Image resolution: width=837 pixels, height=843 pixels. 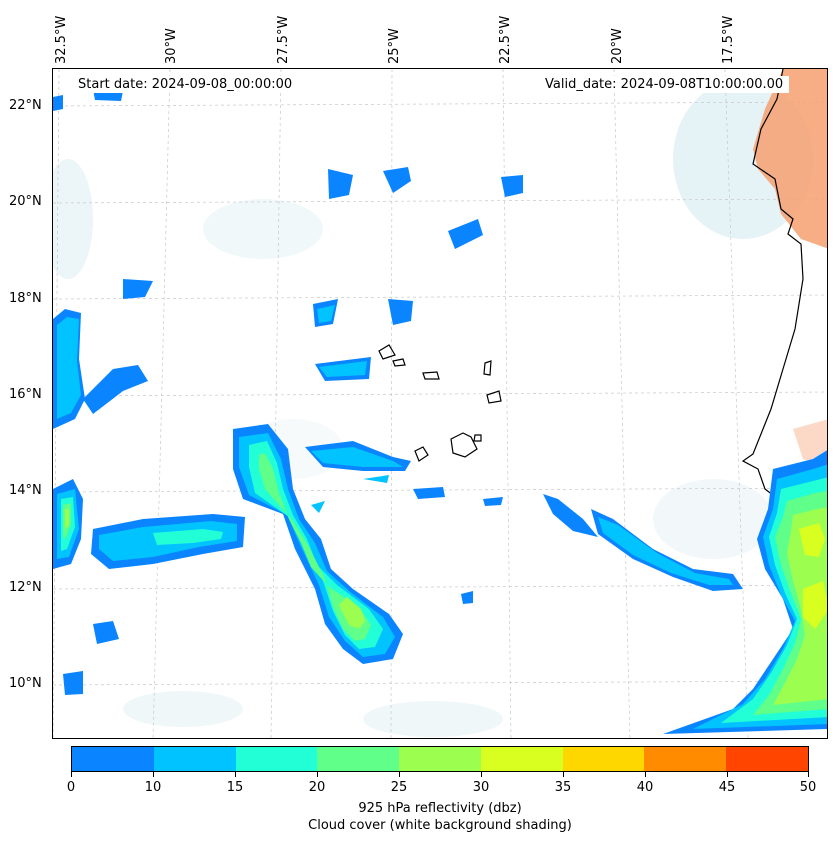 What do you see at coordinates (617, 46) in the screenshot?
I see `lon-label-20w: 20°W` at bounding box center [617, 46].